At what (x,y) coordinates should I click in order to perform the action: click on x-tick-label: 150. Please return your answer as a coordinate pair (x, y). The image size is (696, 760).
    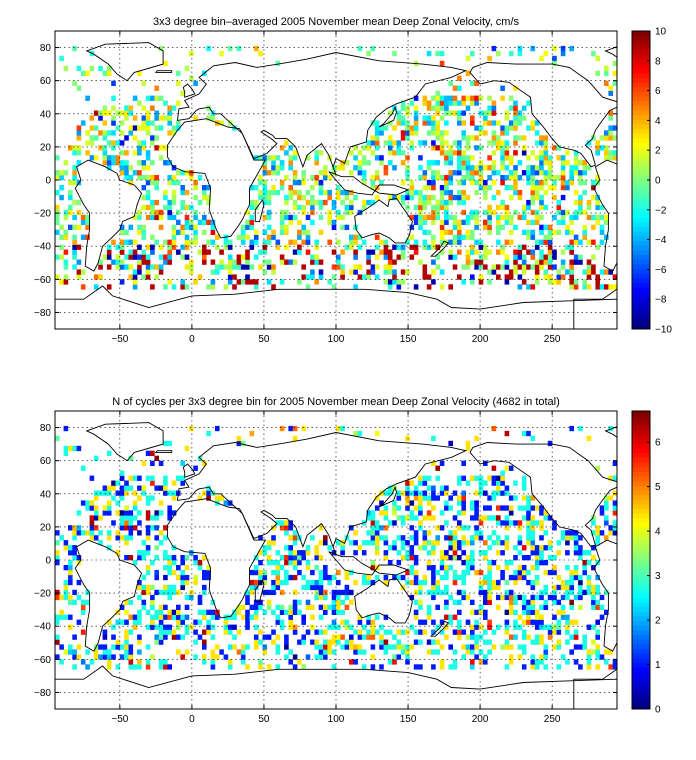
    Looking at the image, I should click on (408, 339).